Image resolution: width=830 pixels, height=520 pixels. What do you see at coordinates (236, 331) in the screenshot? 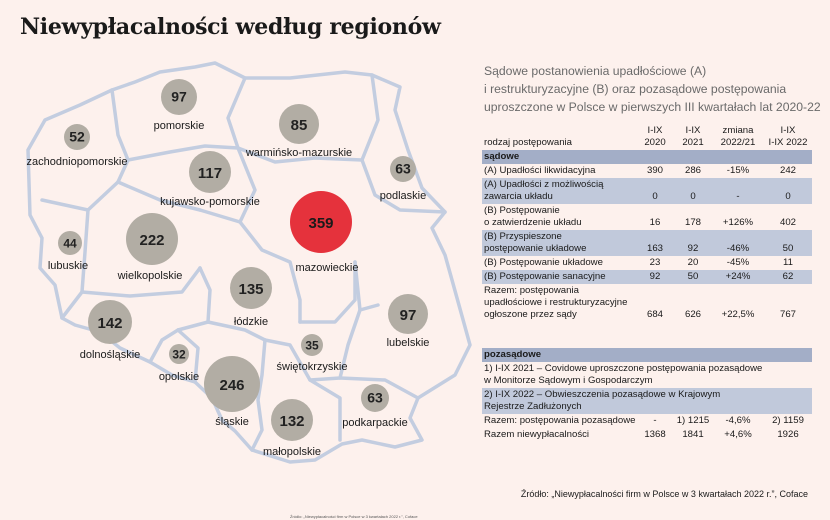
I see `border-lodz-sl` at bounding box center [236, 331].